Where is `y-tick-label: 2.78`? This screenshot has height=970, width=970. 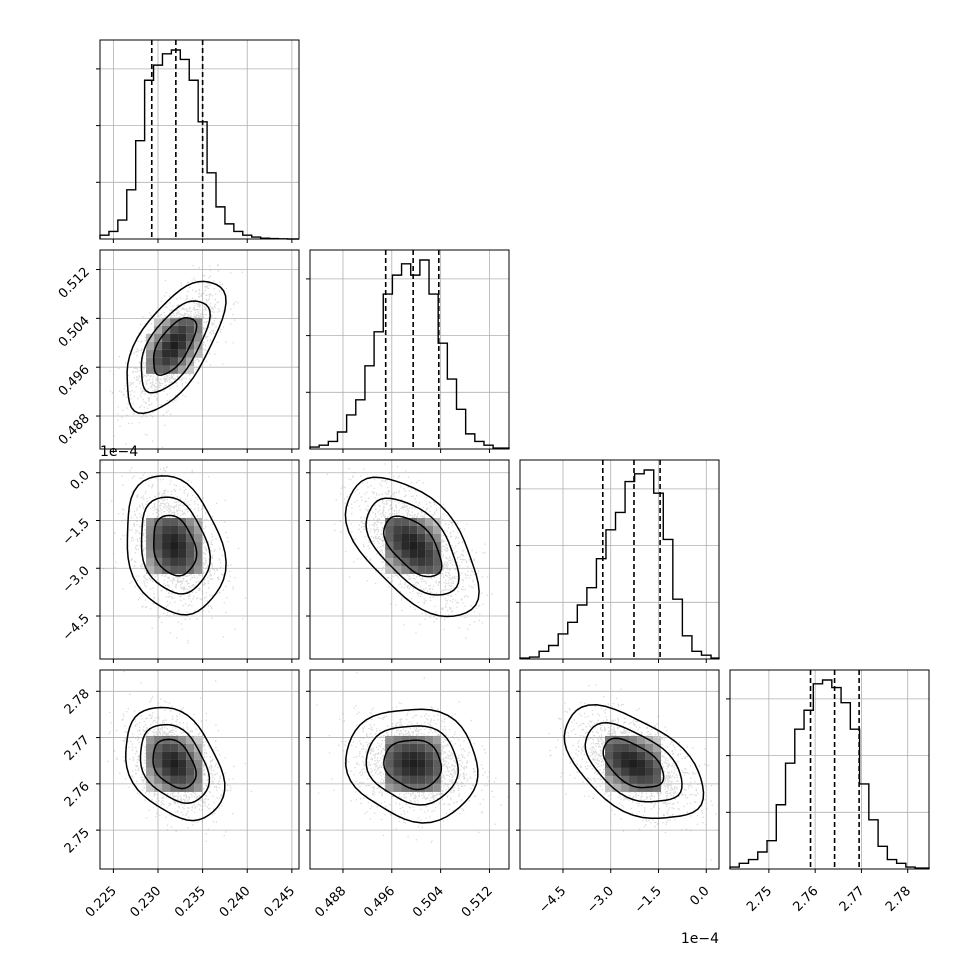 y-tick-label: 2.78 is located at coordinates (77, 702).